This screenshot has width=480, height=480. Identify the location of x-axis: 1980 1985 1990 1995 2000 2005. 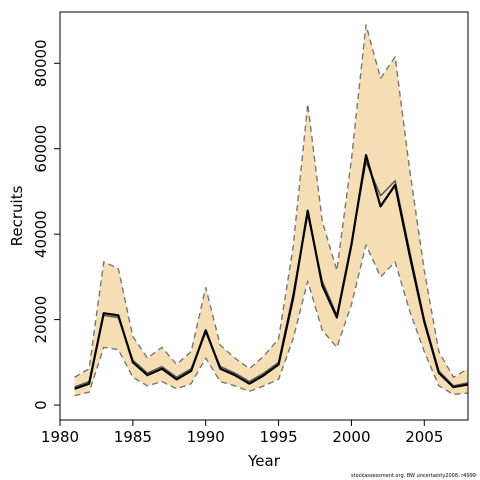
(242, 433).